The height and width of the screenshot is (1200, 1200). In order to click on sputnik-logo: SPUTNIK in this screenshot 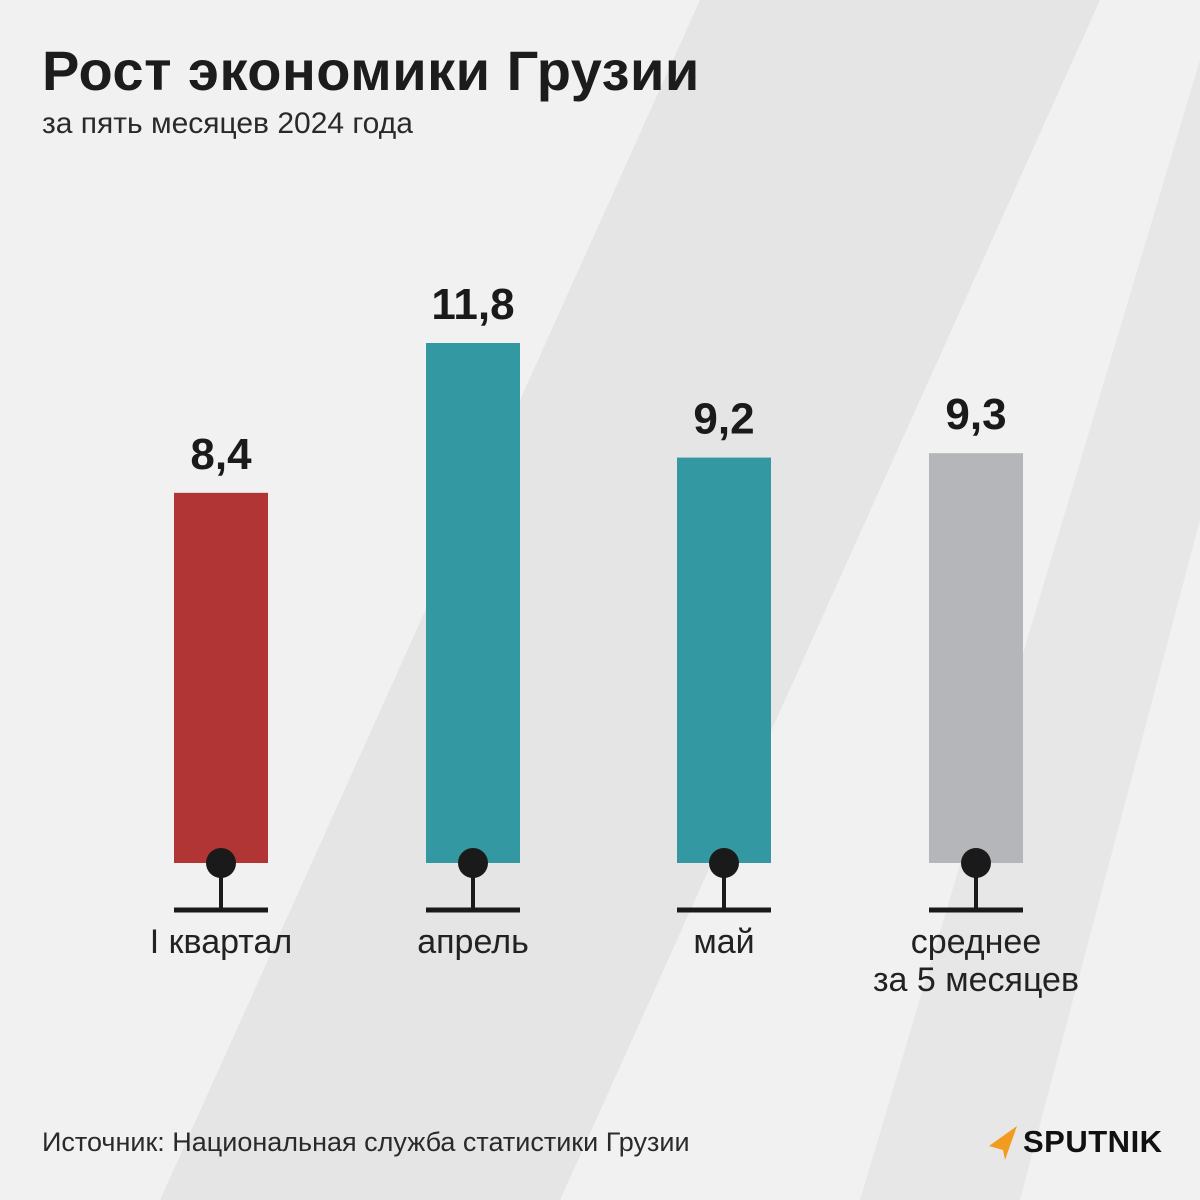, I will do `click(1073, 1142)`.